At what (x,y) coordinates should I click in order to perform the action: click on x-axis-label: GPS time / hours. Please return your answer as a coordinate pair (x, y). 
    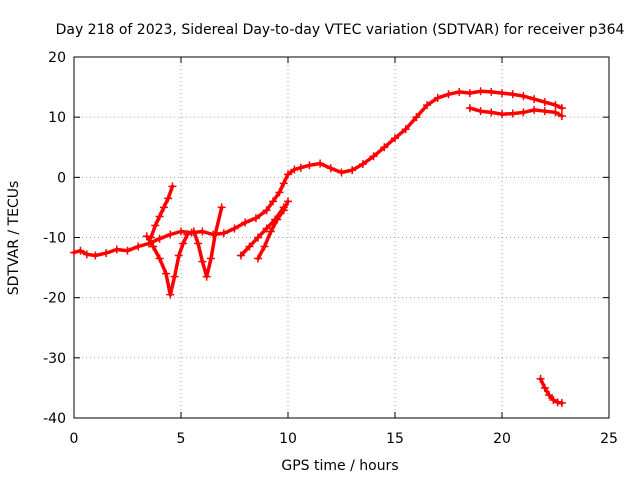
    Looking at the image, I should click on (339, 466).